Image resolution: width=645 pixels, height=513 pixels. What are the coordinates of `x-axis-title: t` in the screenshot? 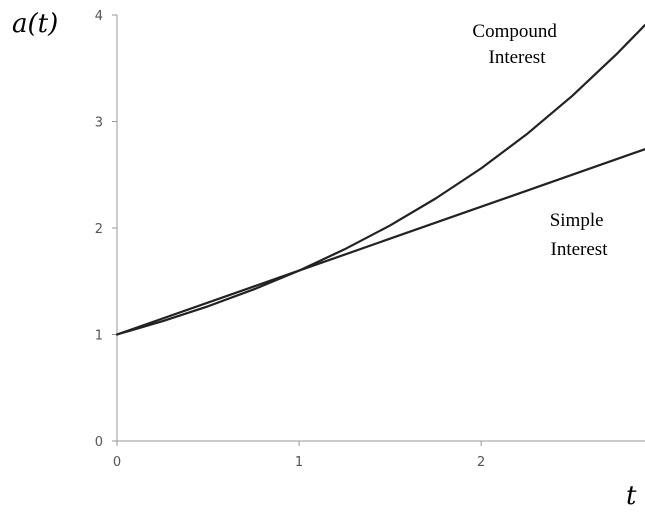 It's located at (631, 496).